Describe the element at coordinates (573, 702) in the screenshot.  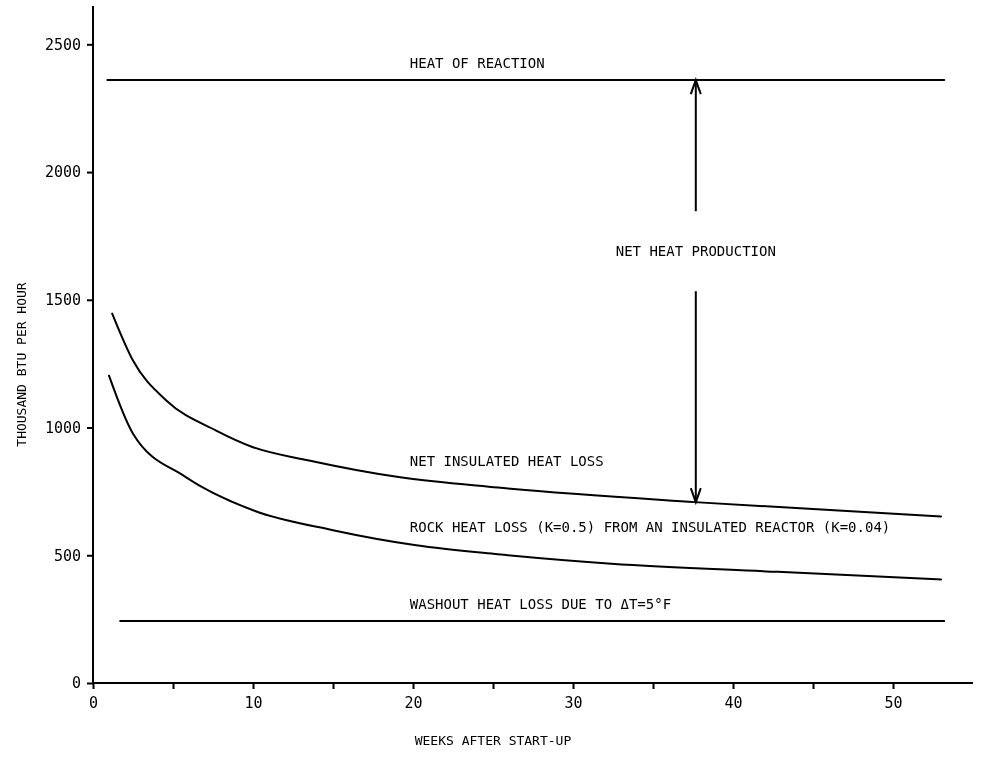
I see `x-tick-label: 30` at that location.